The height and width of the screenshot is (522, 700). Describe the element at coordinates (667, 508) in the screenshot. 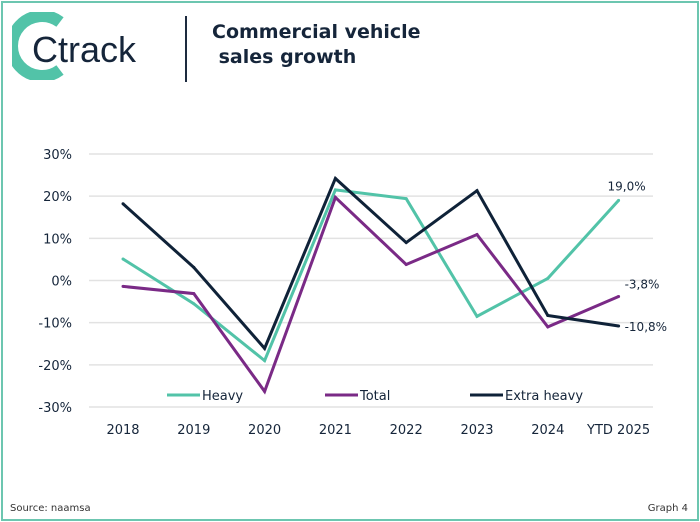

I see `graph-number: Graph 4` at that location.